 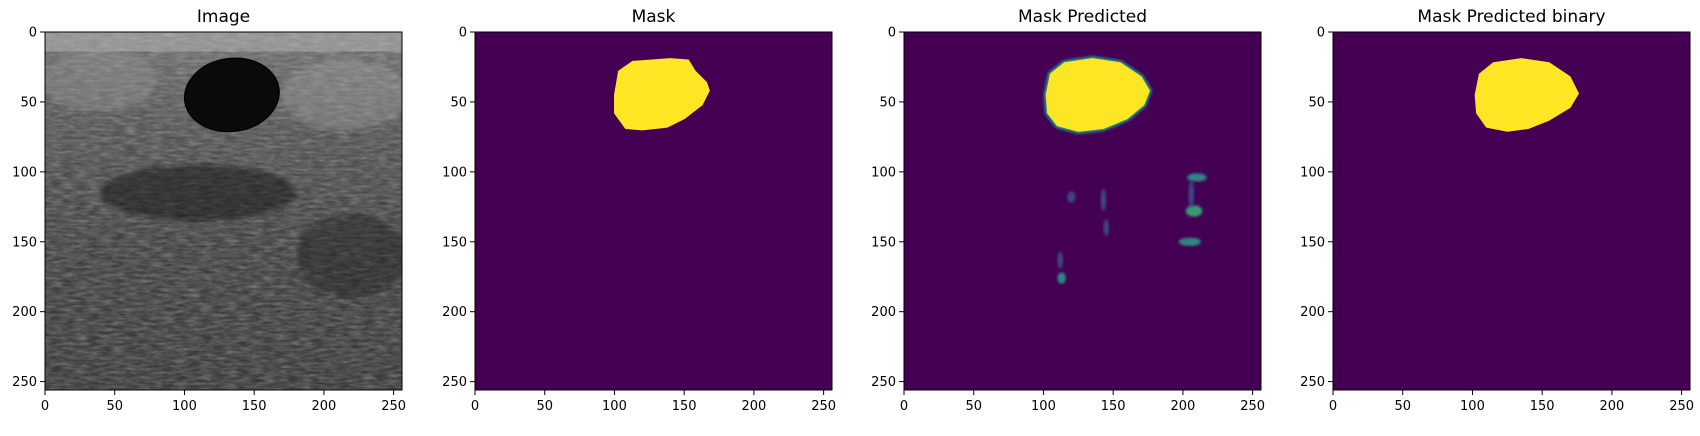 What do you see at coordinates (1511, 17) in the screenshot?
I see `subplot-title: Mask Predicted binary` at bounding box center [1511, 17].